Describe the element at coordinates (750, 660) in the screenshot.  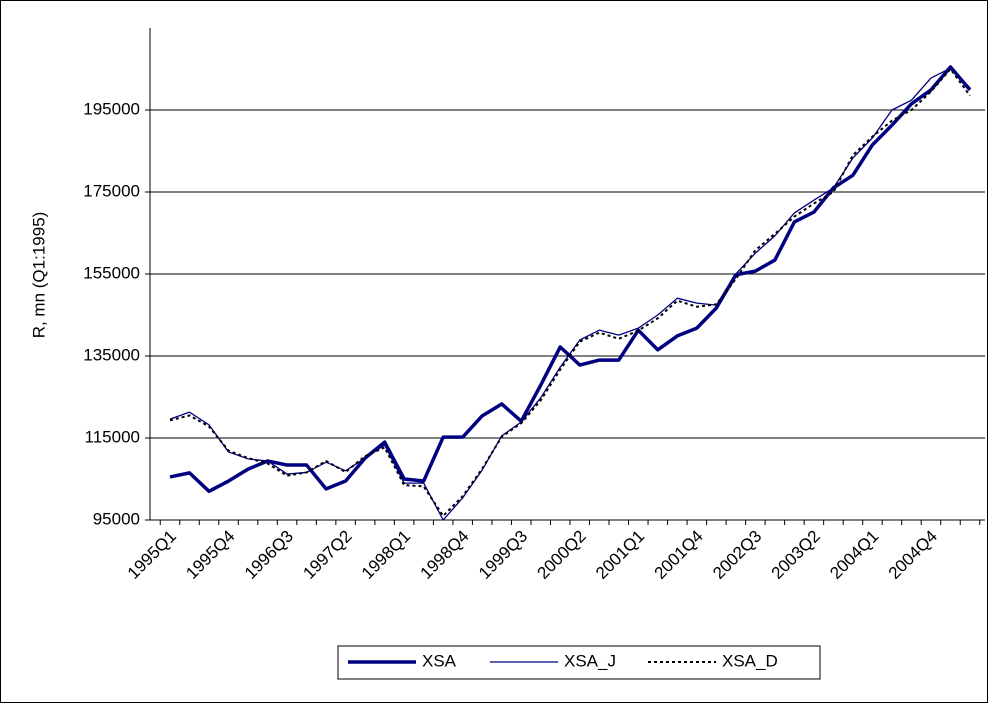
I see `legend-label: XSA_D` at that location.